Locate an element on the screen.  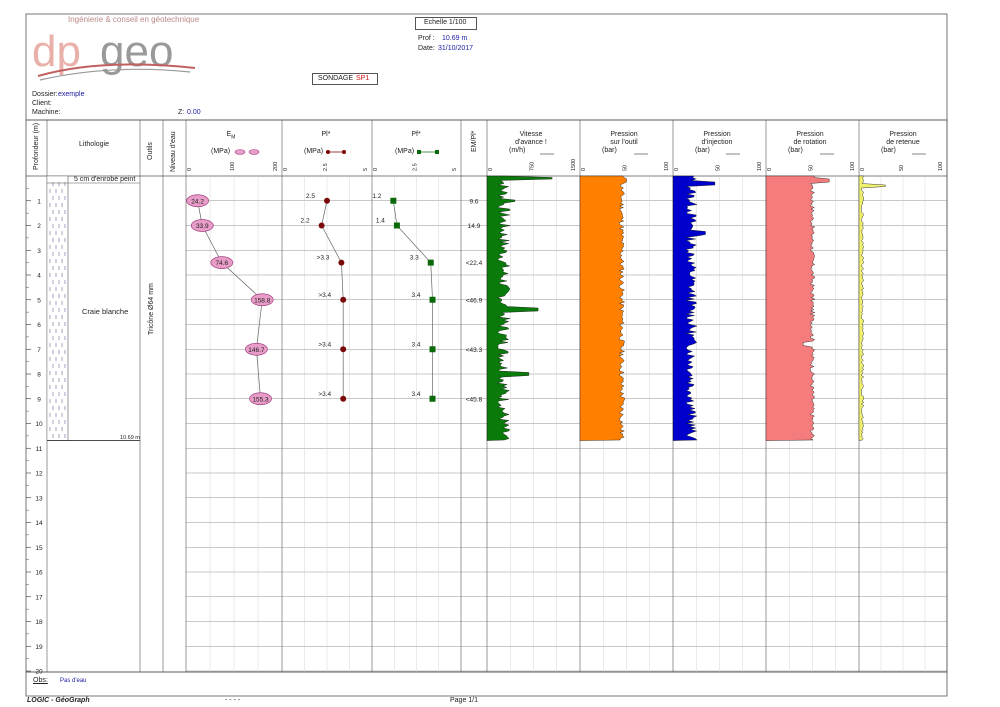
injection-axis-tick: 100 is located at coordinates (760, 166).